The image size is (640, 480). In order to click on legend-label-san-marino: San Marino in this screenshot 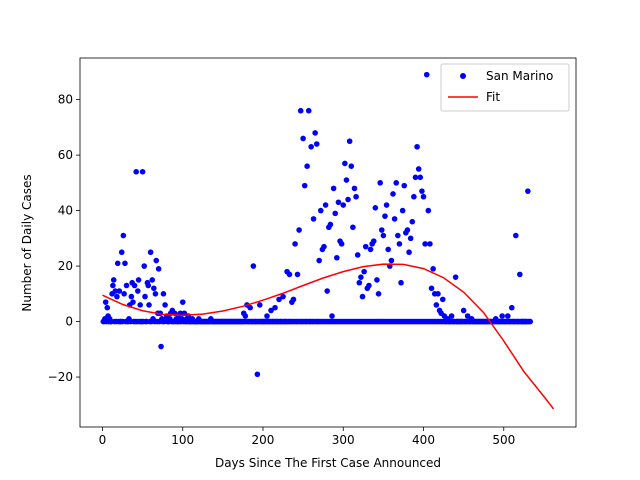, I will do `click(519, 76)`.